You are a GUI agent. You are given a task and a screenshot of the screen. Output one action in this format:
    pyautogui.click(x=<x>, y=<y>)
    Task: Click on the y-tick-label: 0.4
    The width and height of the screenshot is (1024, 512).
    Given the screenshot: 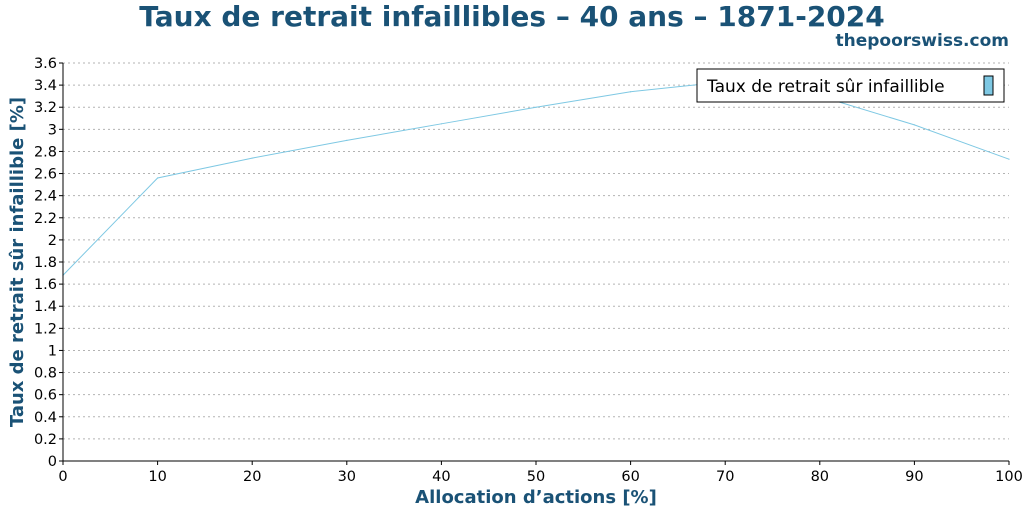 What is the action you would take?
    pyautogui.click(x=45, y=418)
    